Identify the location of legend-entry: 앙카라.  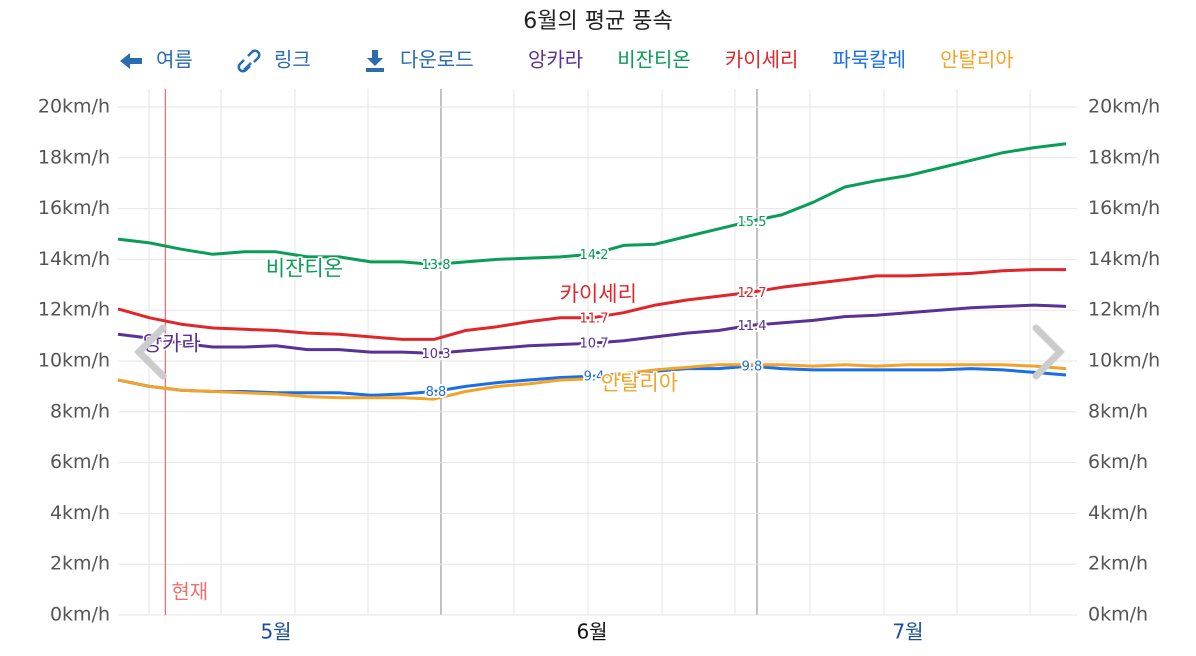
(555, 60).